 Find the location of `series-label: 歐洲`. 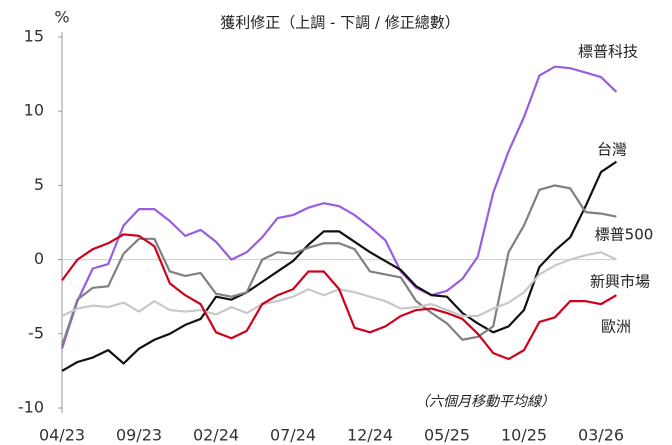

series-label: 歐洲 is located at coordinates (616, 327).